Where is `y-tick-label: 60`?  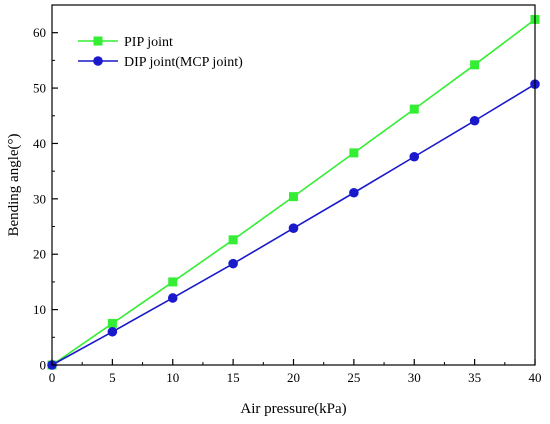
y-tick-label: 60 is located at coordinates (39, 32).